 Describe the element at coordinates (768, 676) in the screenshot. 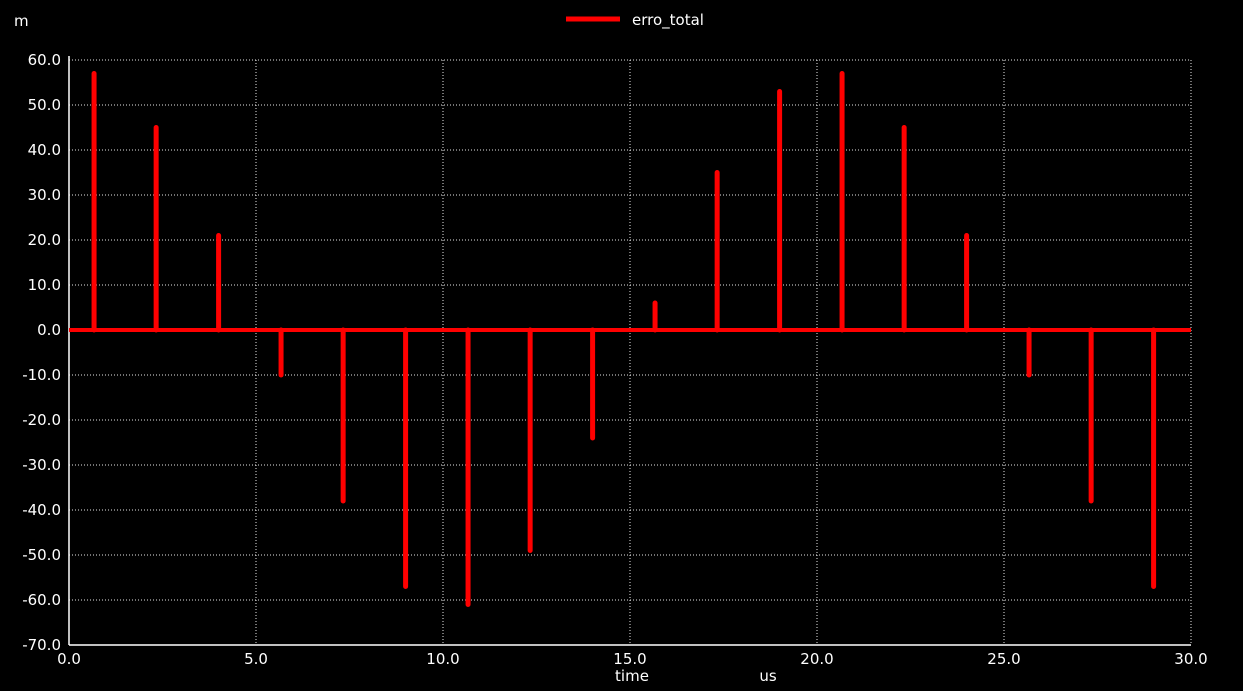

I see `x-unit-label: us` at that location.